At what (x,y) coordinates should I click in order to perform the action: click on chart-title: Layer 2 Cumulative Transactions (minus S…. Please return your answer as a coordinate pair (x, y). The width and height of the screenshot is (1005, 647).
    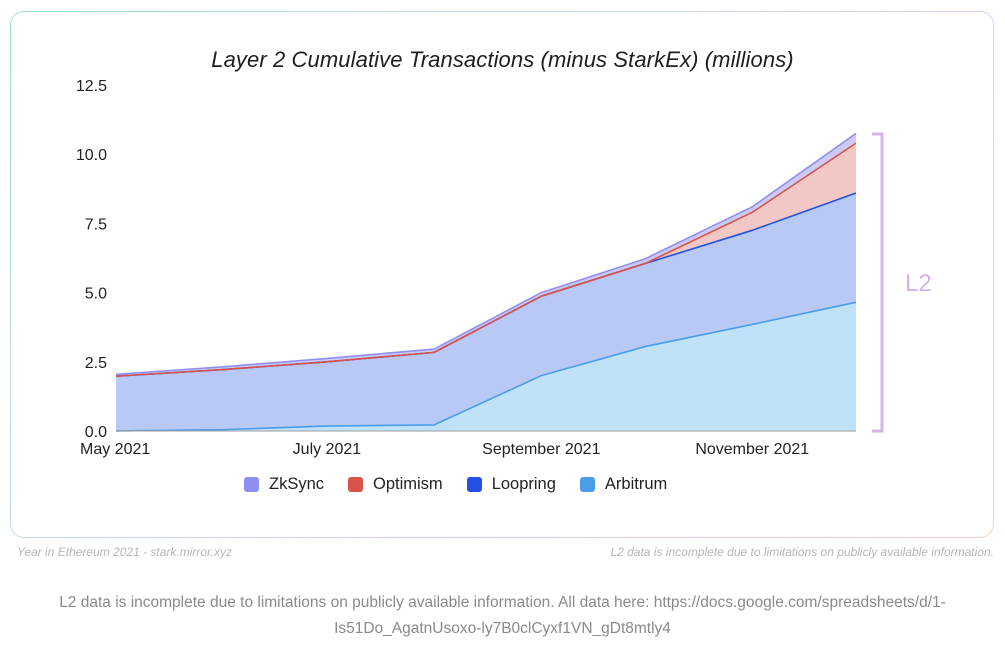
    Looking at the image, I should click on (502, 59).